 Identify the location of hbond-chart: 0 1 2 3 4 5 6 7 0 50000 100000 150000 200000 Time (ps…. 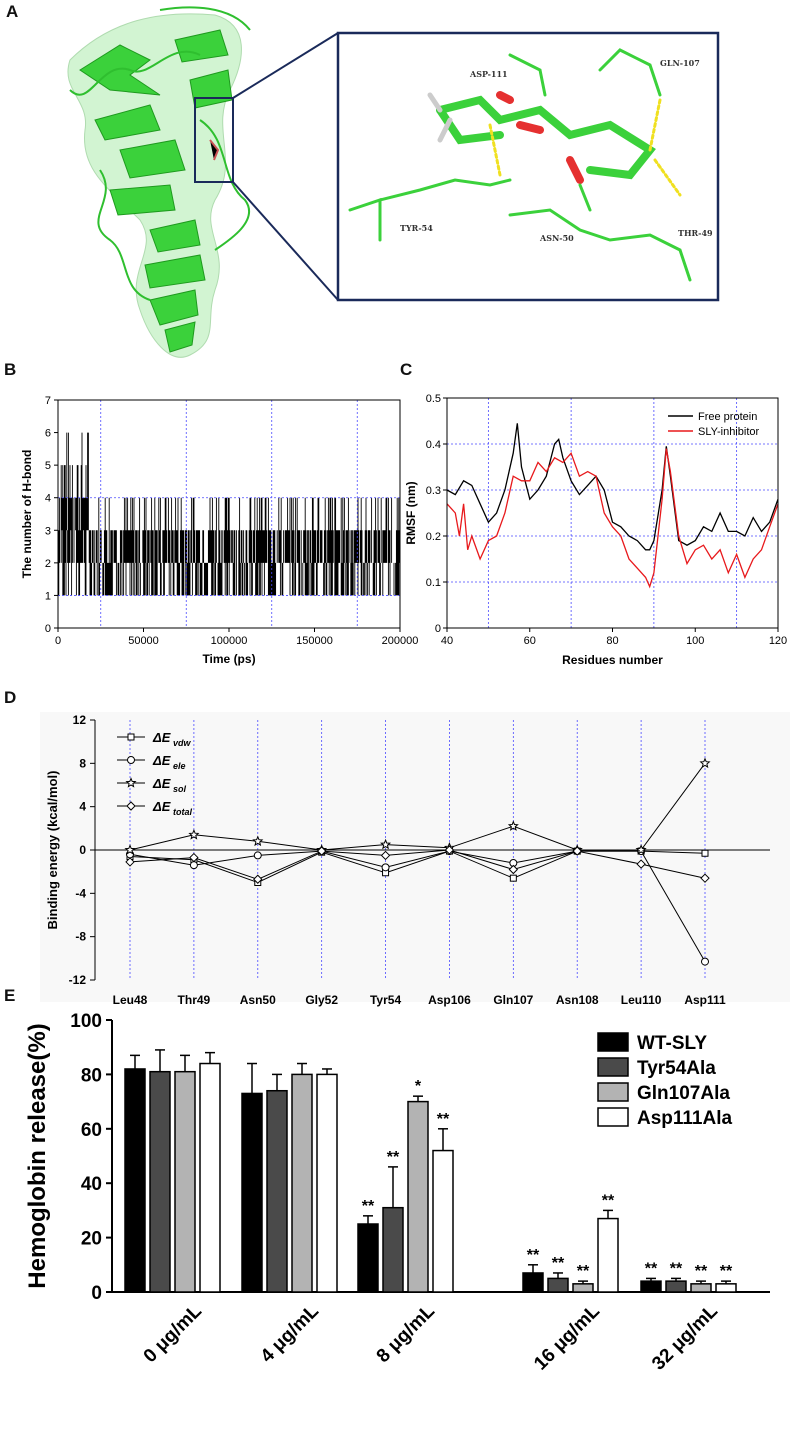
(219, 530).